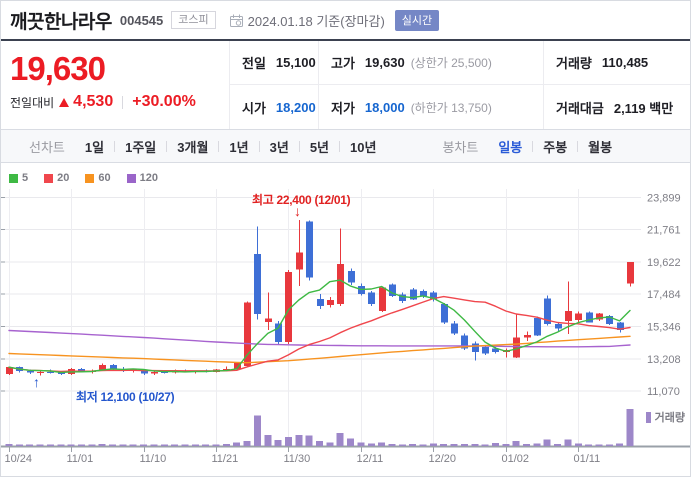 Image resolution: width=691 pixels, height=477 pixels. What do you see at coordinates (236, 20) in the screenshot?
I see `calendar-icon` at bounding box center [236, 20].